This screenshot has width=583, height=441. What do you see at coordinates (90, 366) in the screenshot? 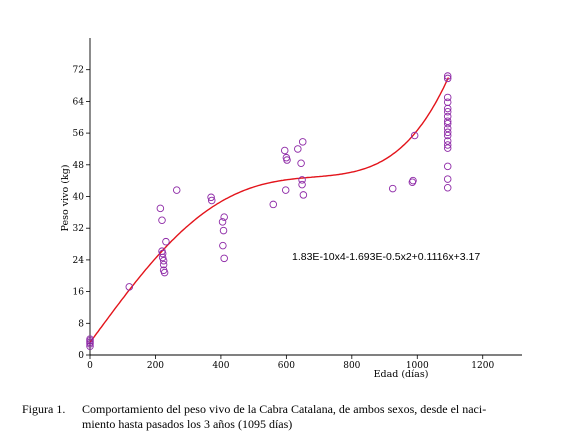
I see `x-tick-label: 0` at bounding box center [90, 366].